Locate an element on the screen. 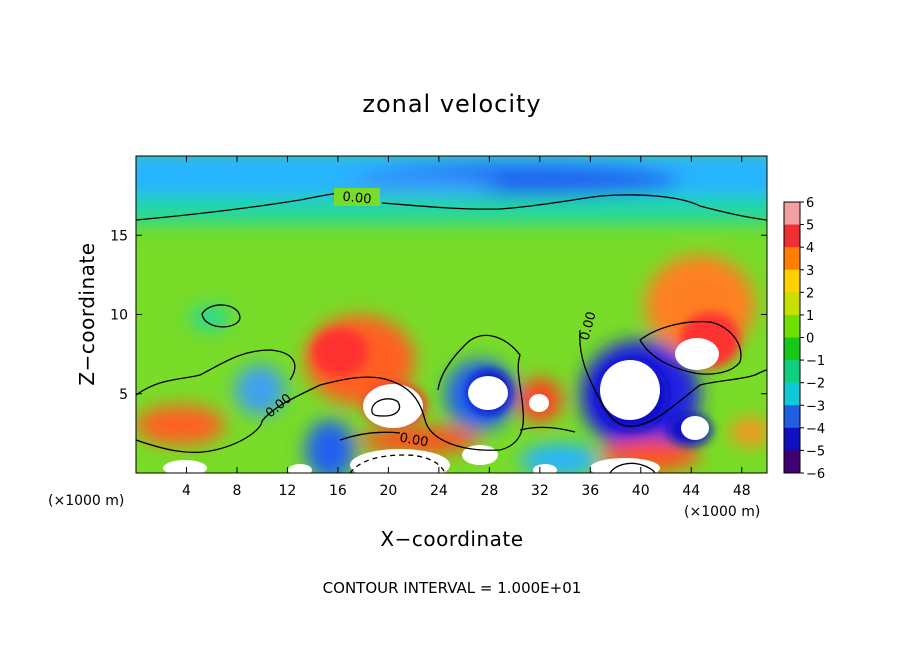 This screenshot has height=654, width=904. colorbar-tick-label: −1 is located at coordinates (815, 361).